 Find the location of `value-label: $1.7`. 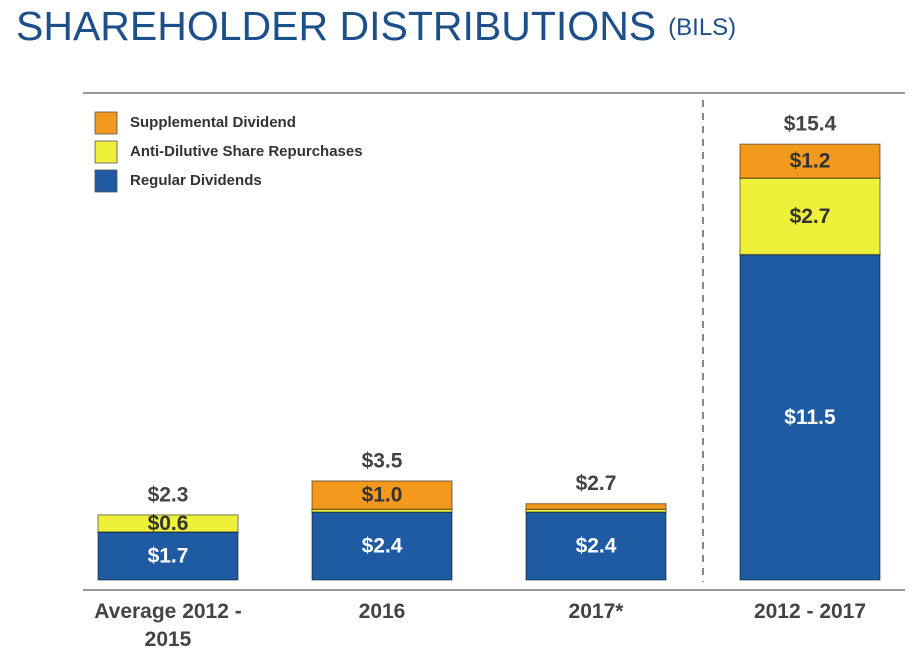

value-label: $1.7 is located at coordinates (168, 555).